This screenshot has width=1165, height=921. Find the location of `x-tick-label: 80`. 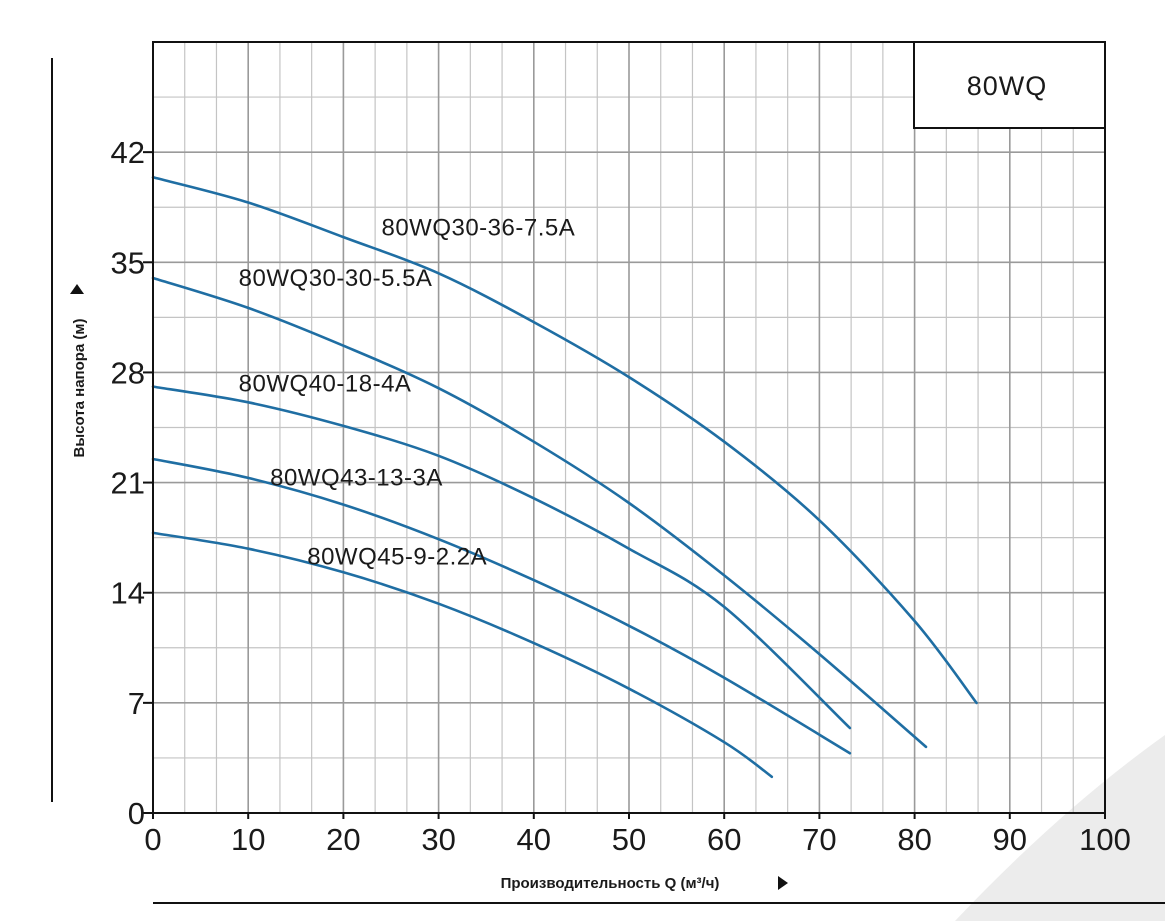

x-tick-label: 80 is located at coordinates (914, 839).